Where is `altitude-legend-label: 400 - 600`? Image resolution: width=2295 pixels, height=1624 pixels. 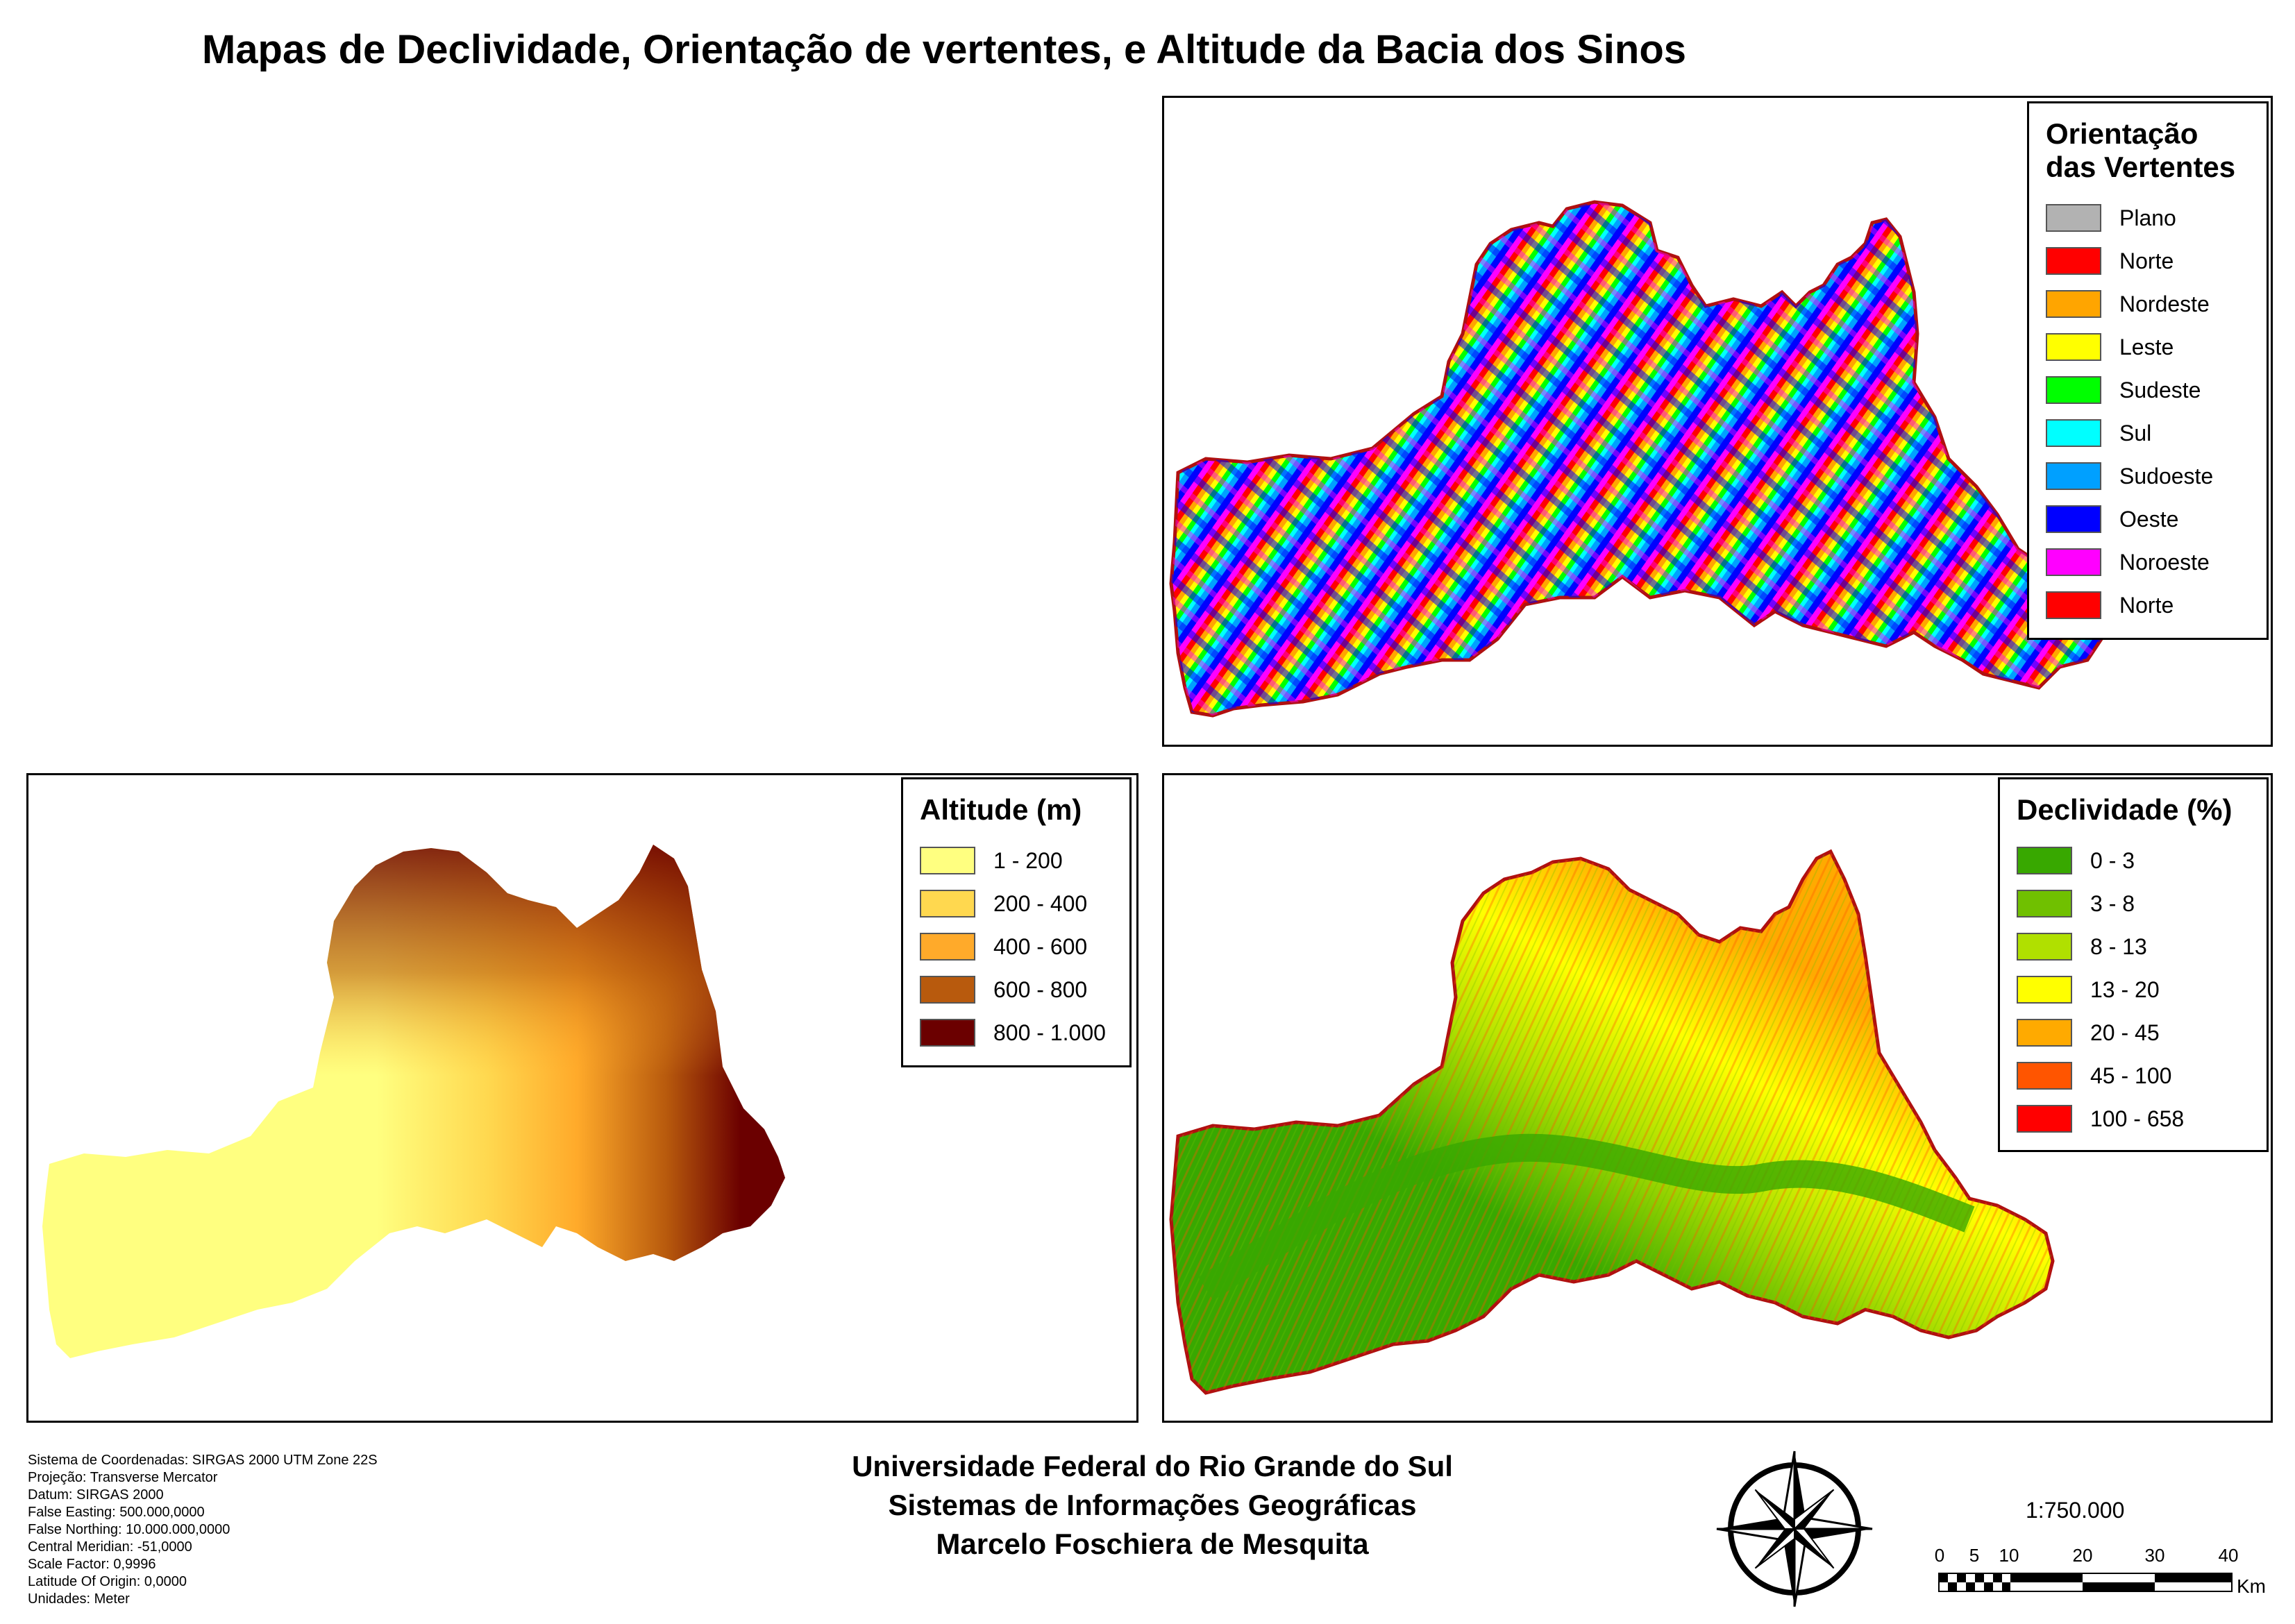
altitude-legend-label: 400 - 600 is located at coordinates (1040, 946).